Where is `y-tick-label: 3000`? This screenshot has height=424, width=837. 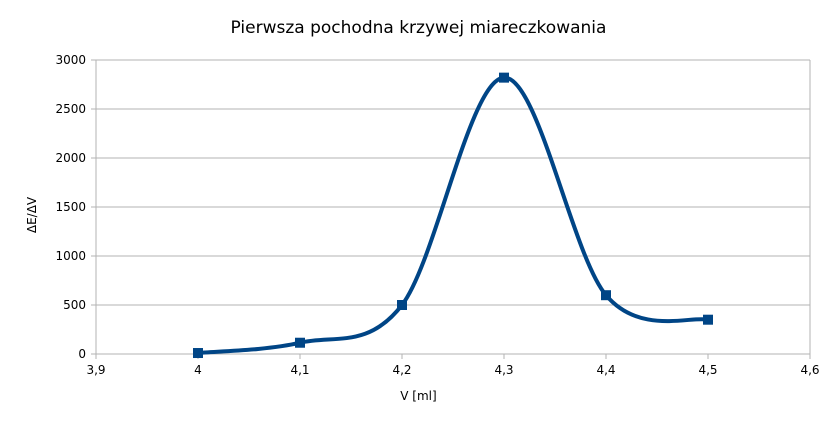 y-tick-label: 3000 is located at coordinates (70, 60).